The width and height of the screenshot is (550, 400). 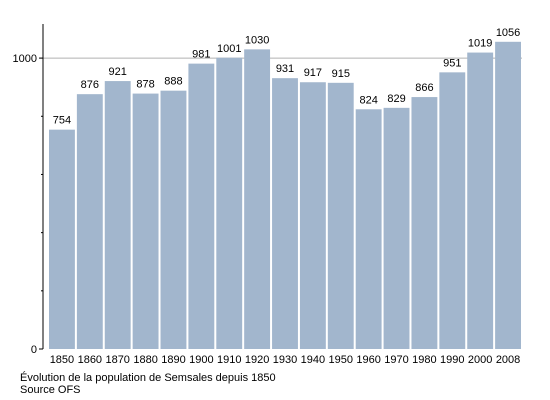 I want to click on data-label-1880: 878, so click(x=145, y=85).